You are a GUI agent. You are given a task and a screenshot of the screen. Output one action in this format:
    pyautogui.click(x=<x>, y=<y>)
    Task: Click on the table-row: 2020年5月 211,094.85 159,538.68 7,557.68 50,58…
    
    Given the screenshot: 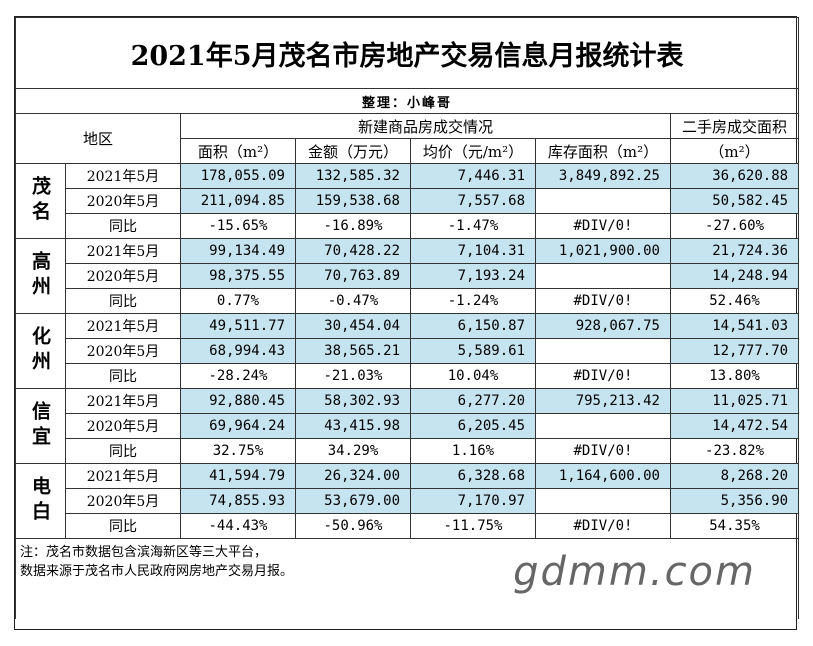 What is the action you would take?
    pyautogui.click(x=408, y=201)
    